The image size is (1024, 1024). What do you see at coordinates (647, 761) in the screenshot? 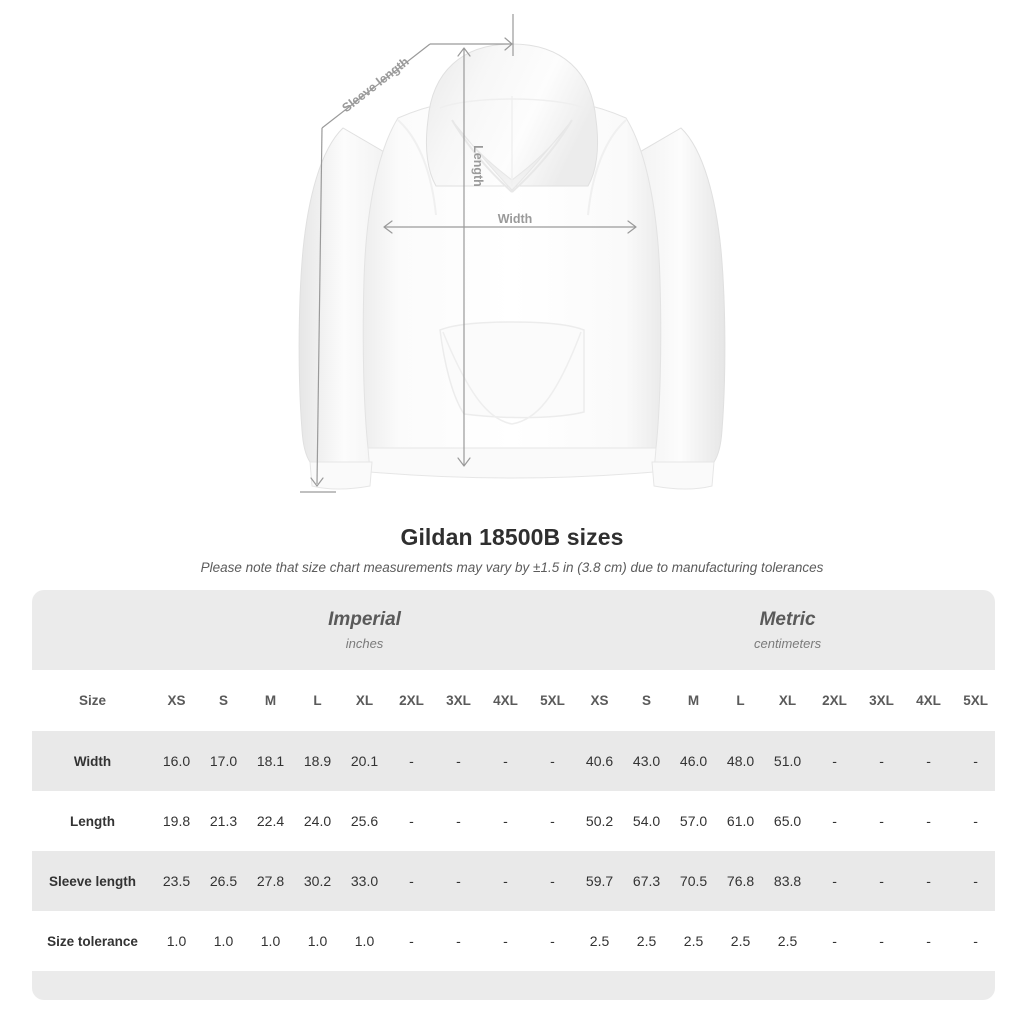
I see `cell-width-metric-s: 43.0` at bounding box center [647, 761].